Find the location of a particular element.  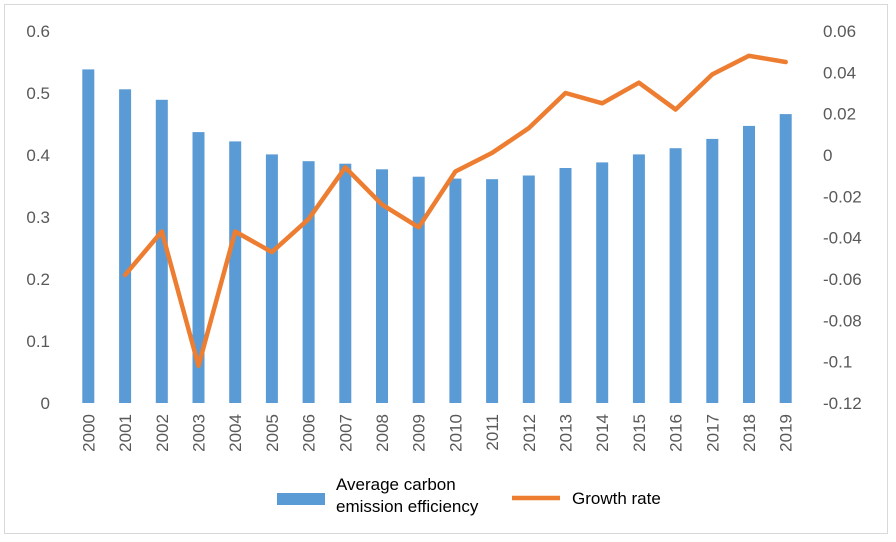

x-tick-label: 2014 is located at coordinates (602, 433).